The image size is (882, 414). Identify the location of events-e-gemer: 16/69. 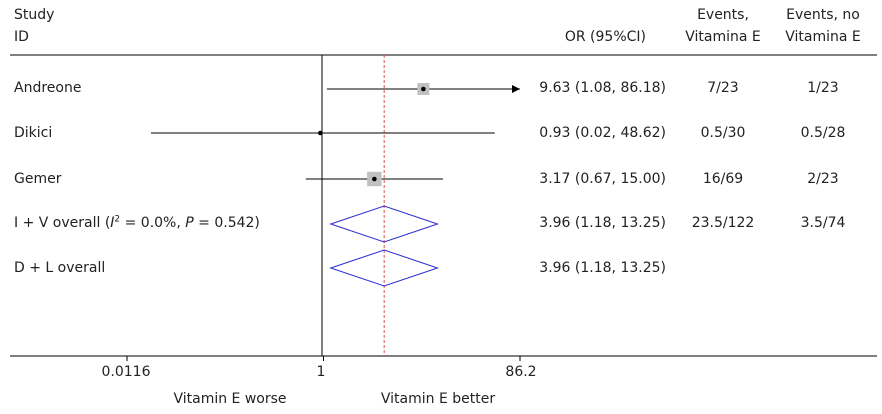
(723, 179).